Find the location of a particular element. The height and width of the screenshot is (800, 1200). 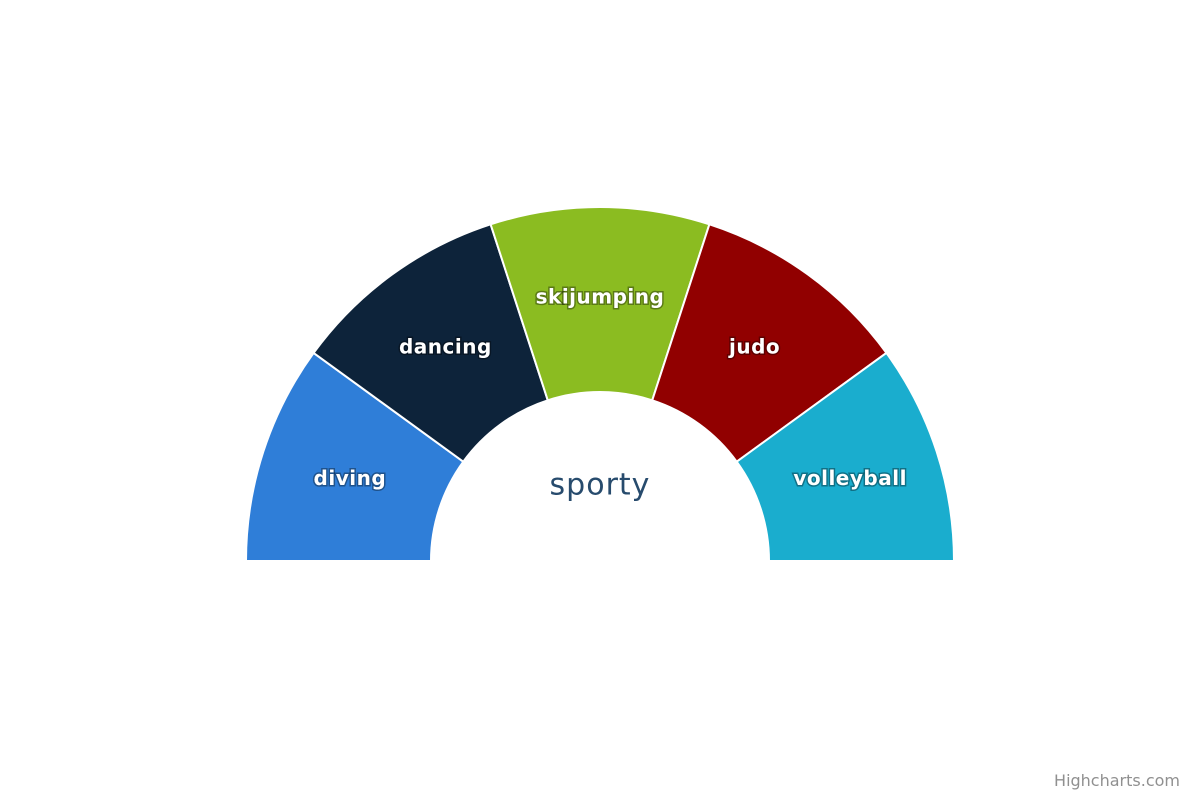

chart-slice-labels: diving dancing skijumping judo volleyball is located at coordinates (610, 387).